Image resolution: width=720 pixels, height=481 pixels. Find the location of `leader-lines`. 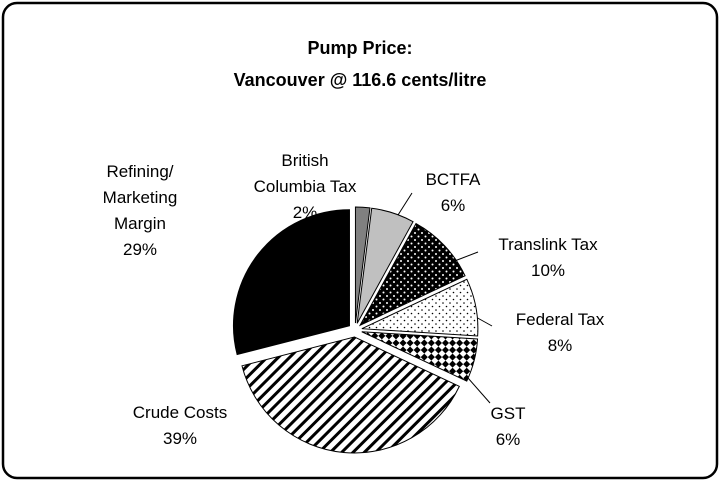

leader-lines is located at coordinates (445, 298).